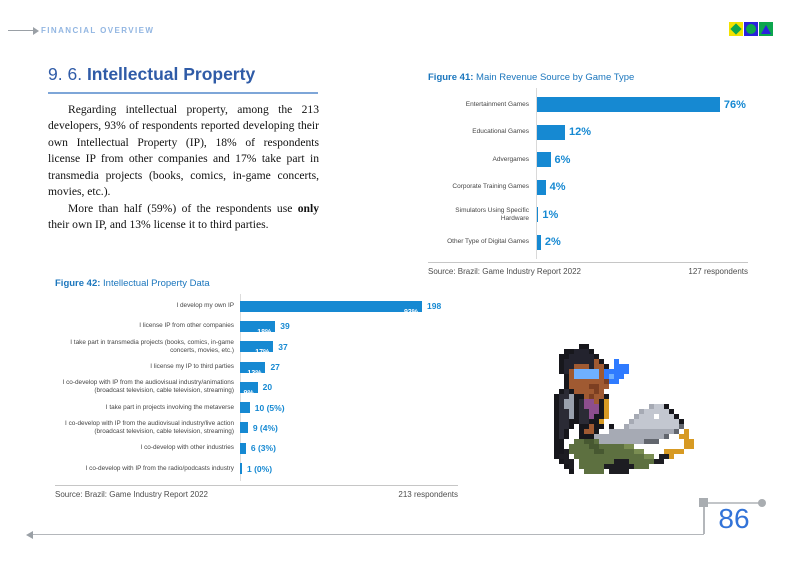  What do you see at coordinates (557, 187) in the screenshot?
I see `bar-value-label: 4%` at bounding box center [557, 187].